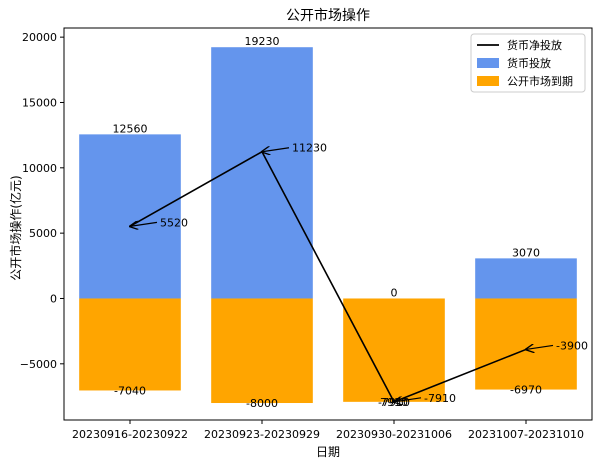  I want to click on x-tick-label-3: 20231007-20231010, so click(526, 434).